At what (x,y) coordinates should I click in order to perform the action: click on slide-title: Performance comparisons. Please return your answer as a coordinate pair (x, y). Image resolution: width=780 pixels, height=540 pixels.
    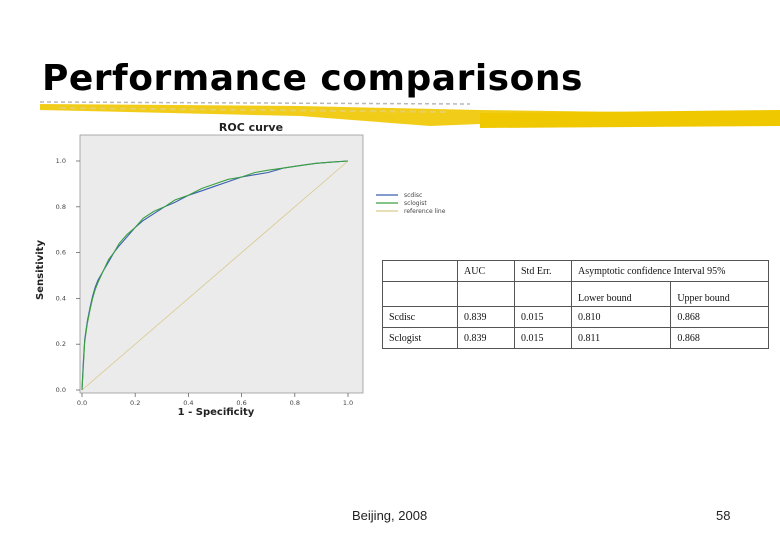
    Looking at the image, I should click on (312, 78).